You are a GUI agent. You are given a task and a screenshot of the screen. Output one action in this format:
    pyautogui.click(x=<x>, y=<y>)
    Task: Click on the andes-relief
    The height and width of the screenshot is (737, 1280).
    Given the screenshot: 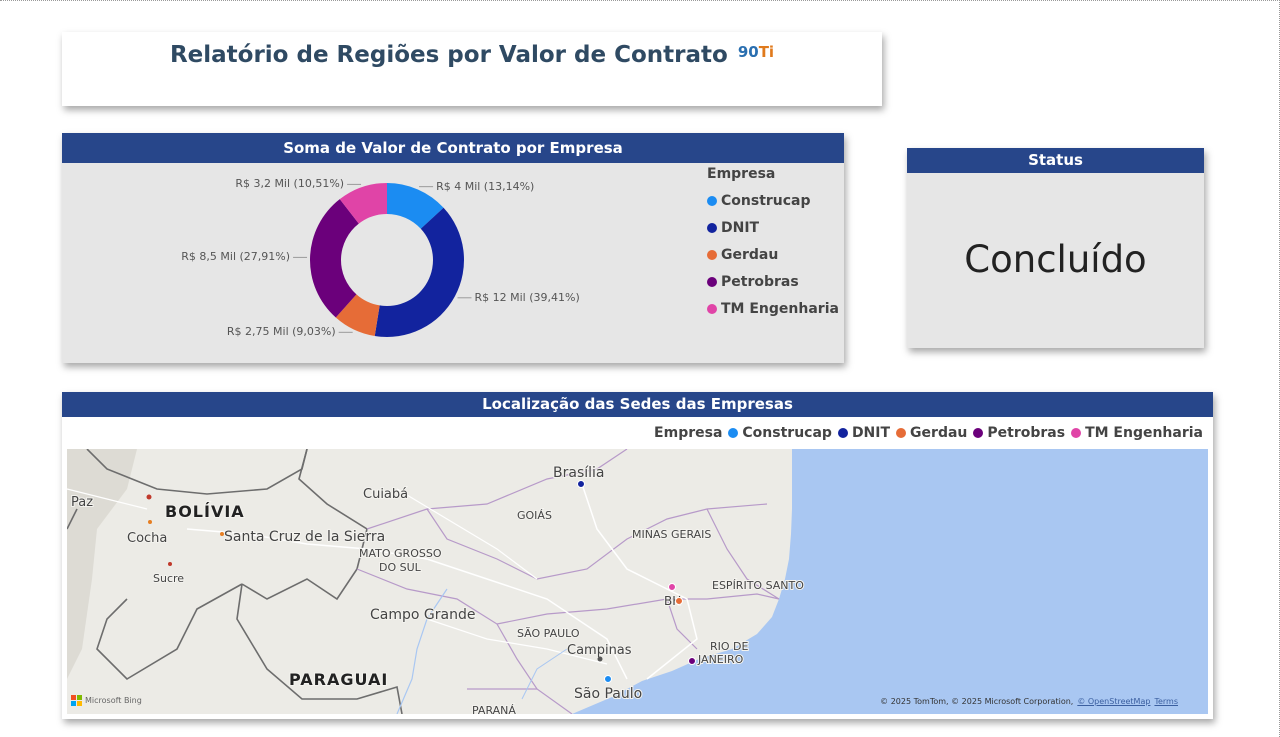 What is the action you would take?
    pyautogui.click(x=102, y=564)
    